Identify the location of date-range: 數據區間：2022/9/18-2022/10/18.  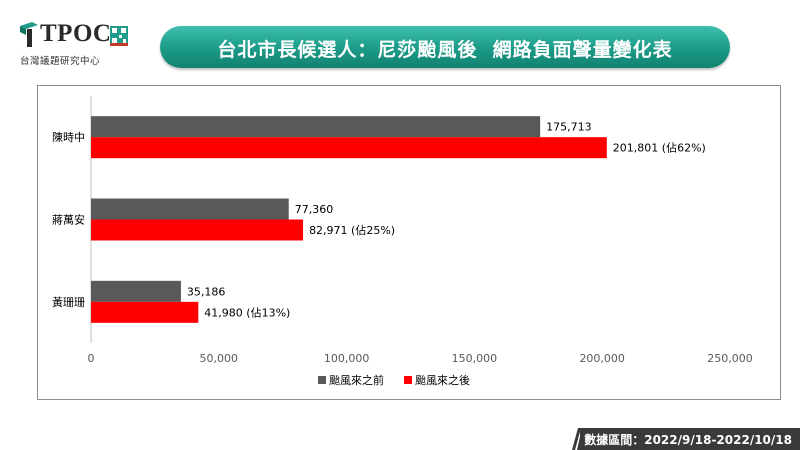
(688, 440).